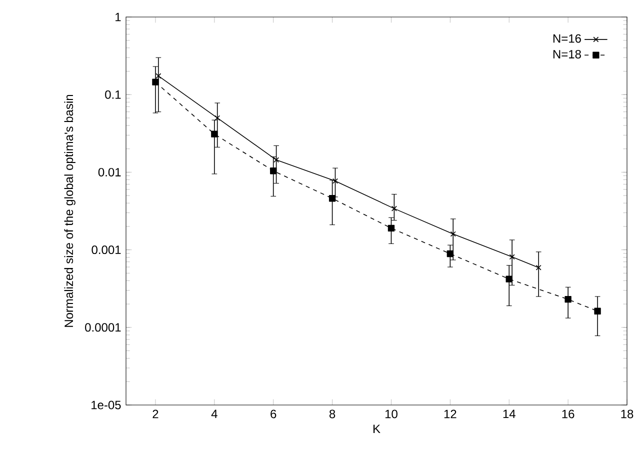 Image resolution: width=641 pixels, height=474 pixels. I want to click on legend-label: N=18, so click(567, 54).